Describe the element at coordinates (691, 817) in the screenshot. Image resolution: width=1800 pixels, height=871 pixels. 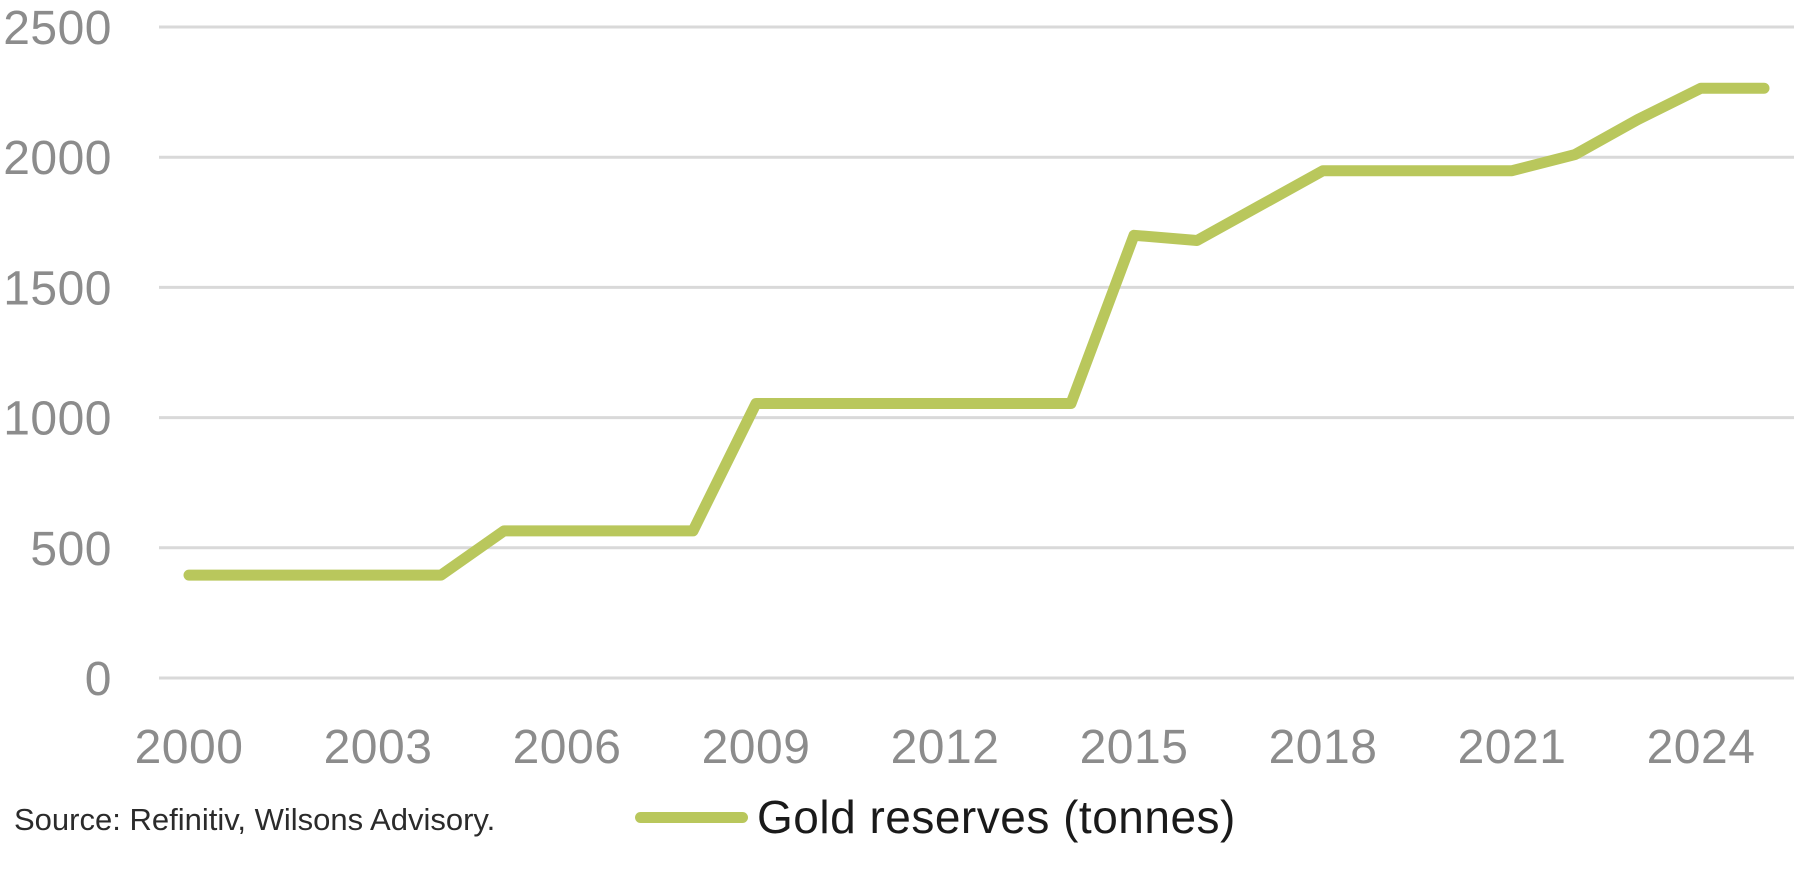
I see `legend-line-marker` at that location.